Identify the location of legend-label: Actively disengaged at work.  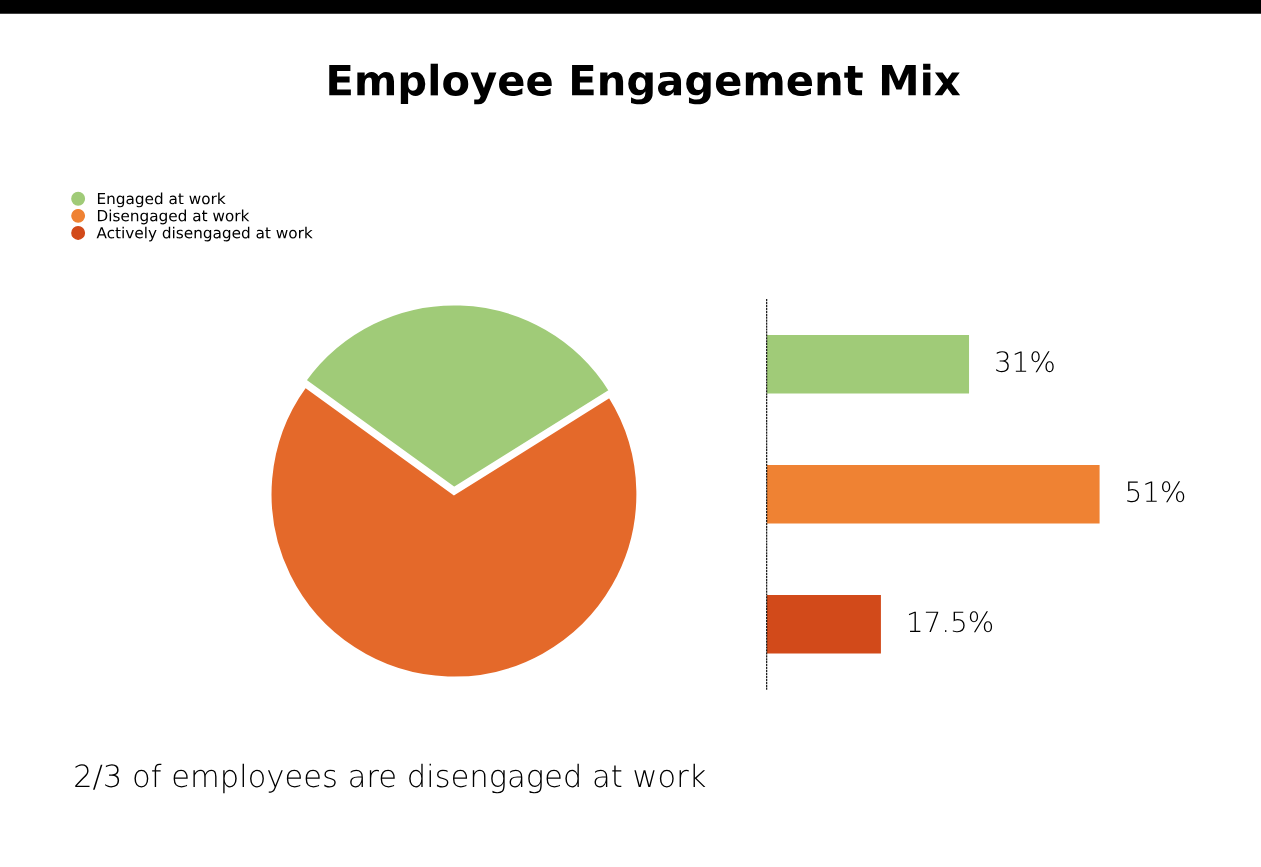
(204, 234).